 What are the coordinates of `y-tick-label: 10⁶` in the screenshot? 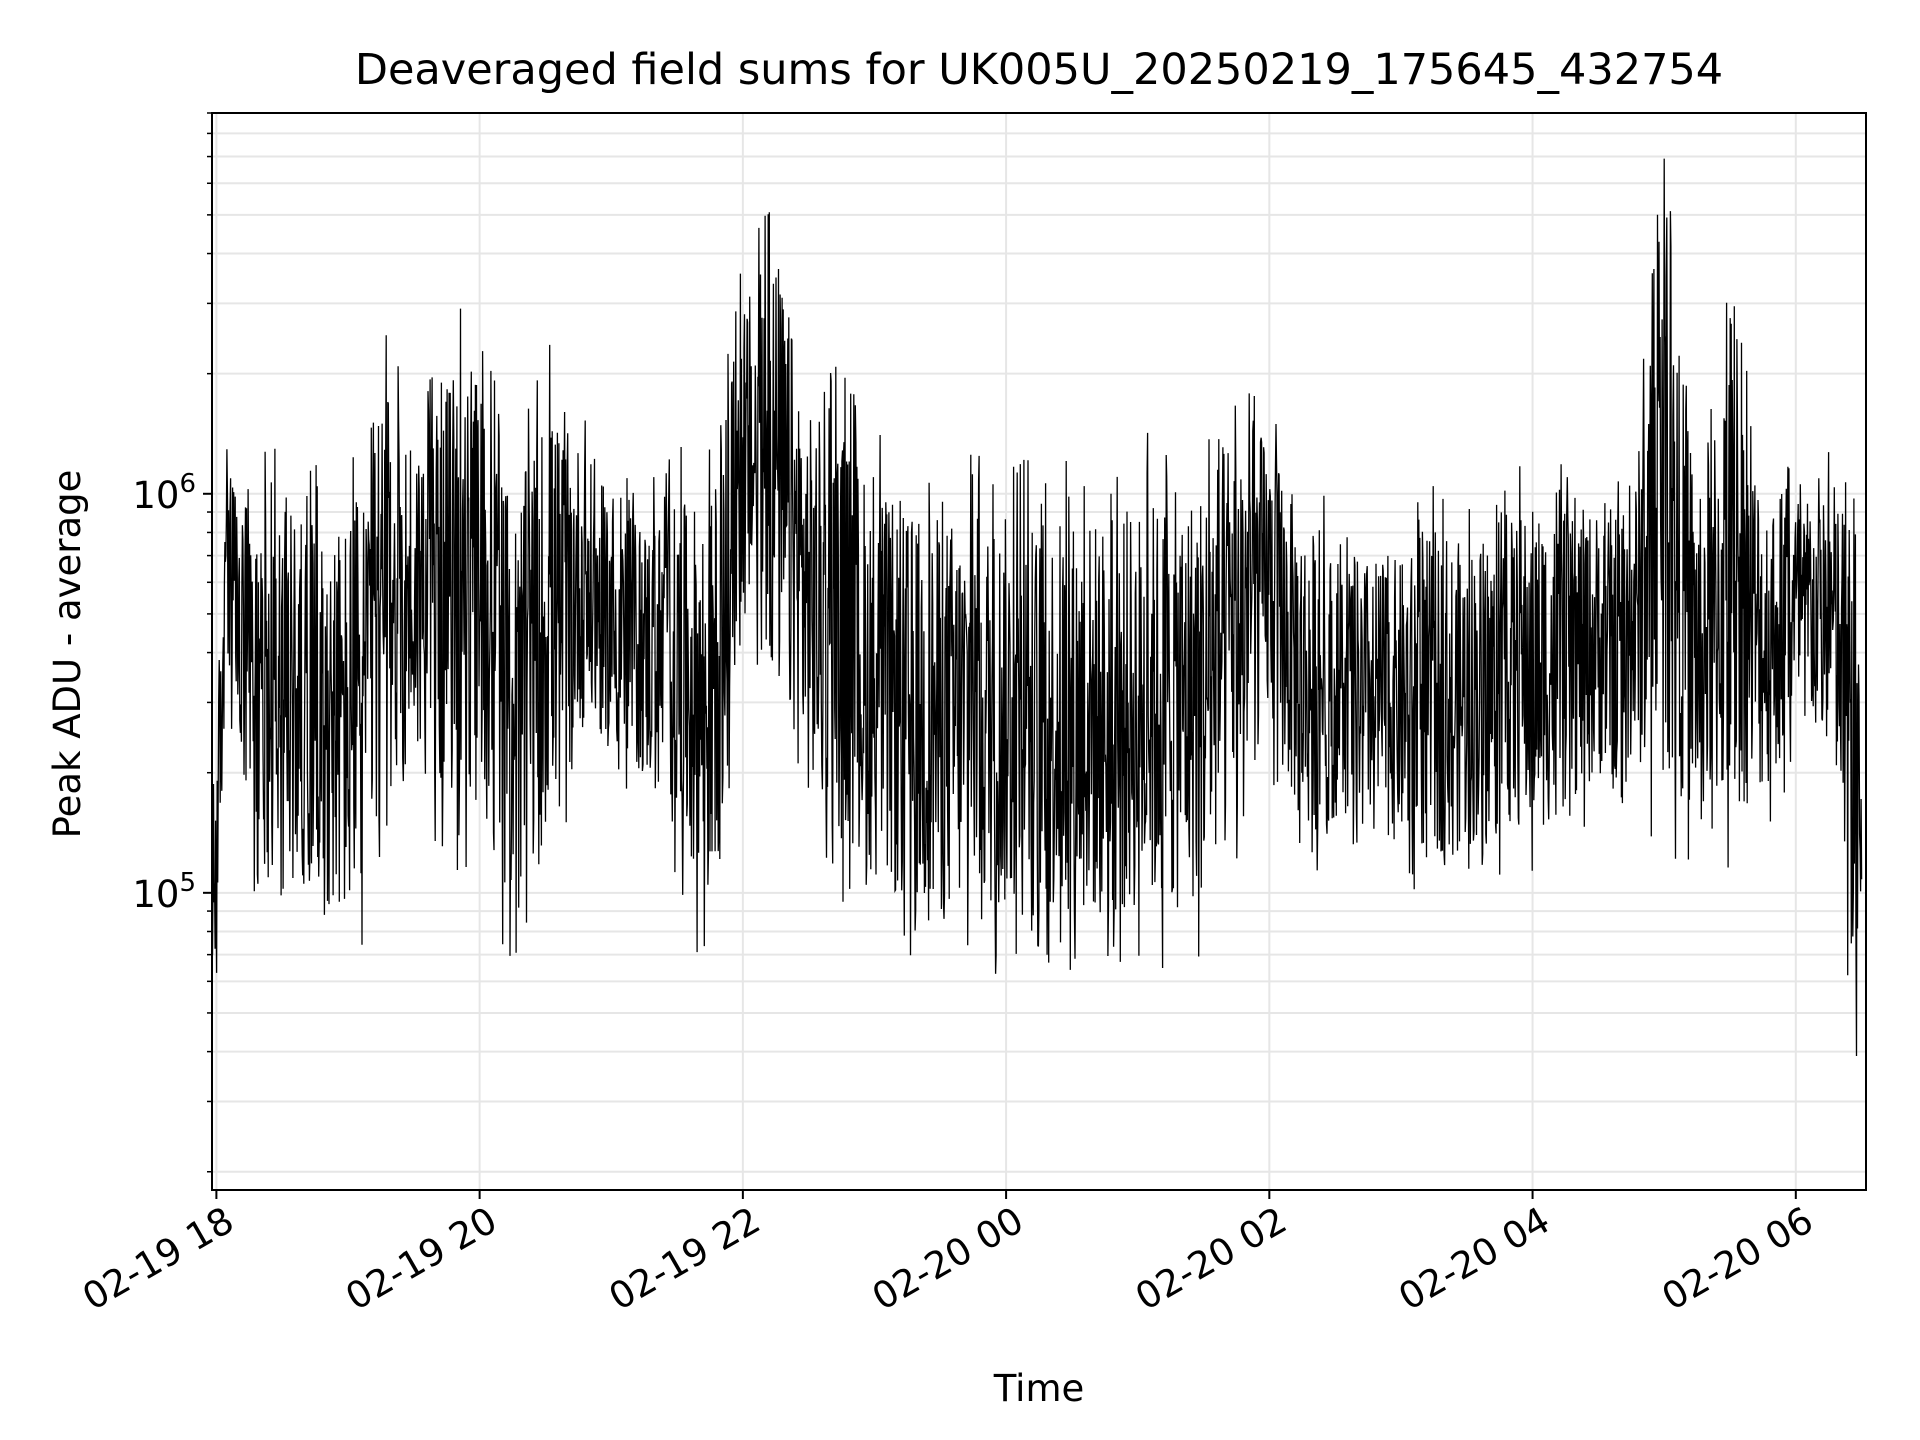 It's located at (164, 493).